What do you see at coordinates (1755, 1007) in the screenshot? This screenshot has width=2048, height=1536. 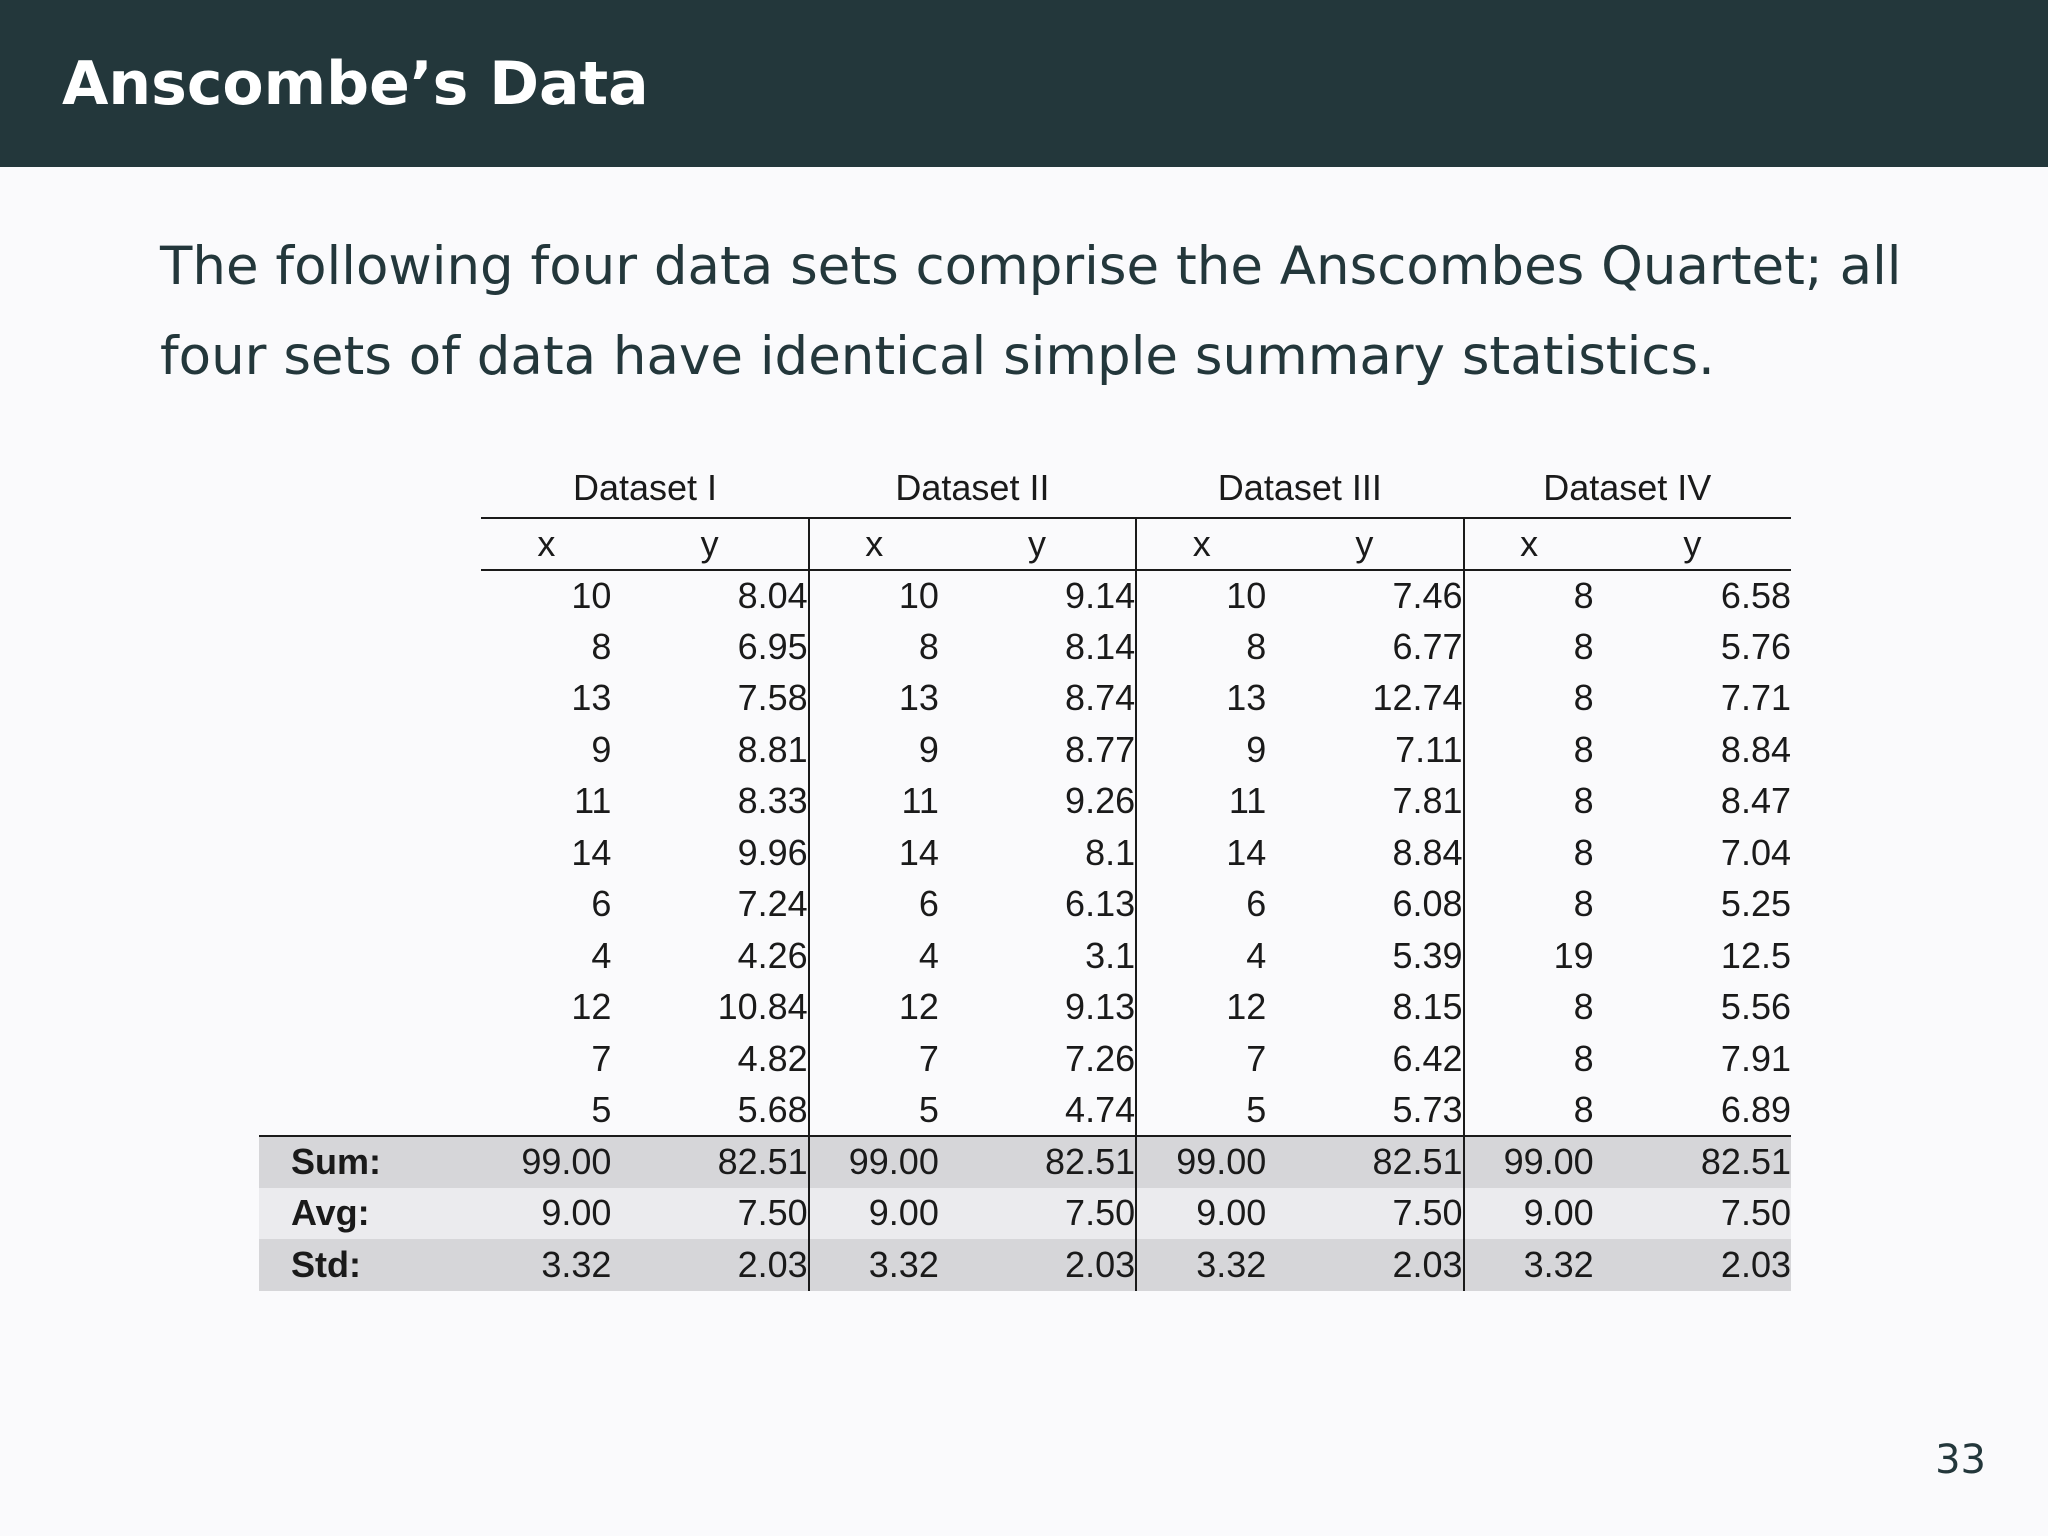 I see `cell-y: 5.56` at bounding box center [1755, 1007].